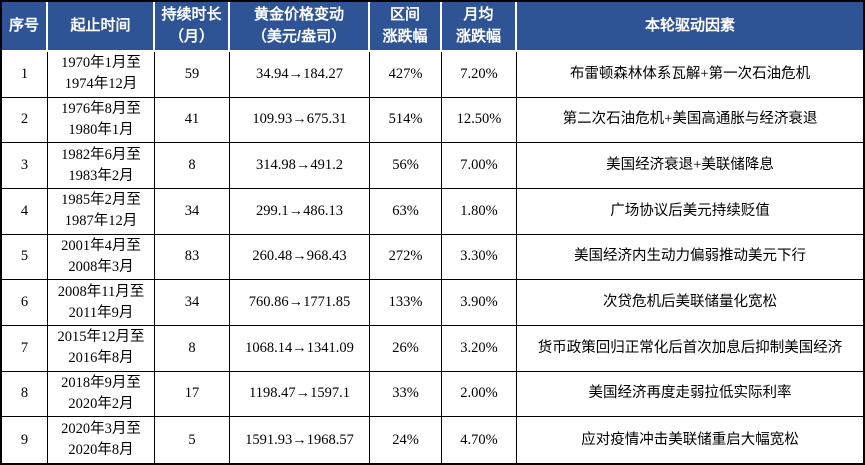 This screenshot has height=465, width=865. What do you see at coordinates (300, 166) in the screenshot?
I see `cell-price-change: 314.98→491.2` at bounding box center [300, 166].